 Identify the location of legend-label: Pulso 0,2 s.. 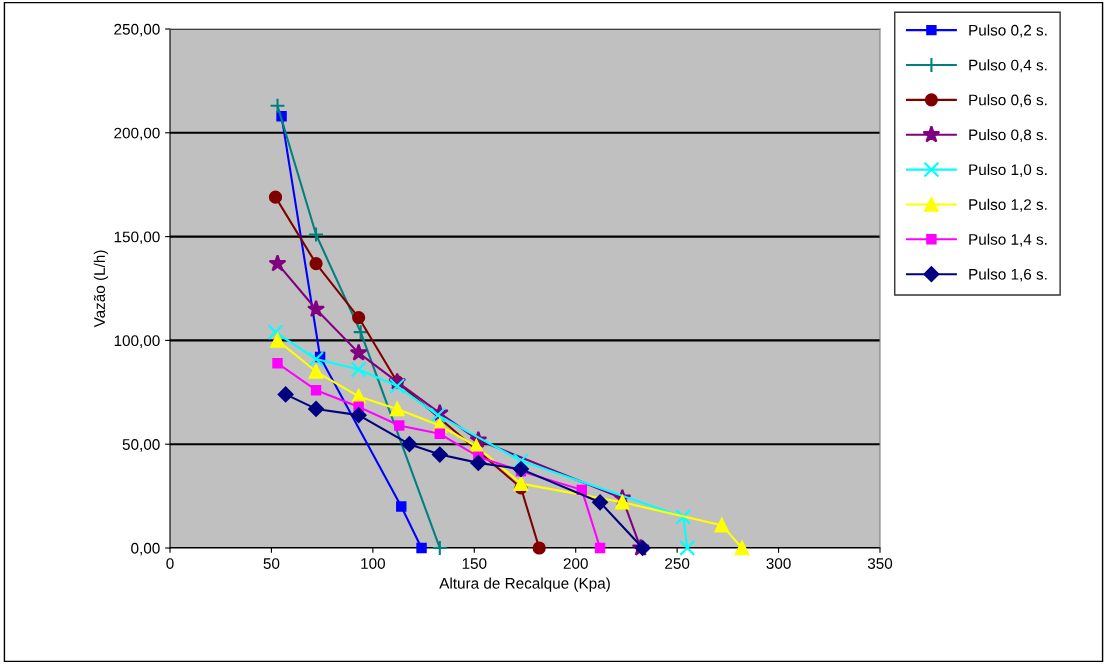
(1008, 31).